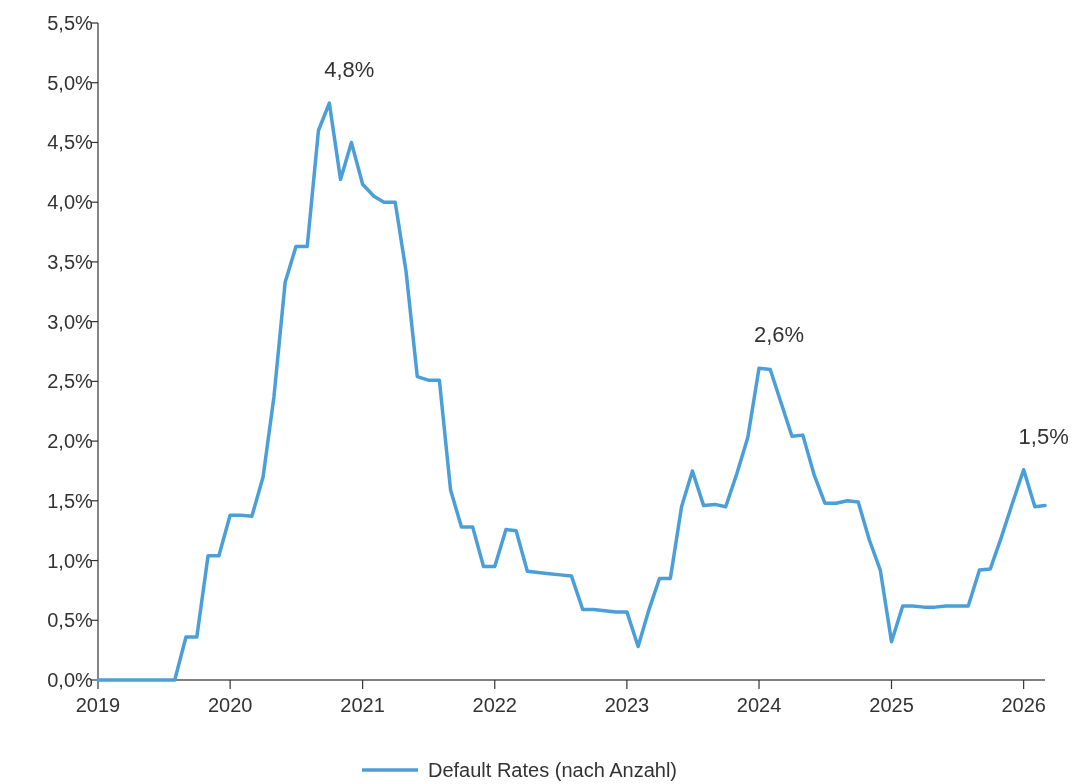 Image resolution: width=1076 pixels, height=784 pixels. I want to click on y-tick-label: 5,5%, so click(70, 23).